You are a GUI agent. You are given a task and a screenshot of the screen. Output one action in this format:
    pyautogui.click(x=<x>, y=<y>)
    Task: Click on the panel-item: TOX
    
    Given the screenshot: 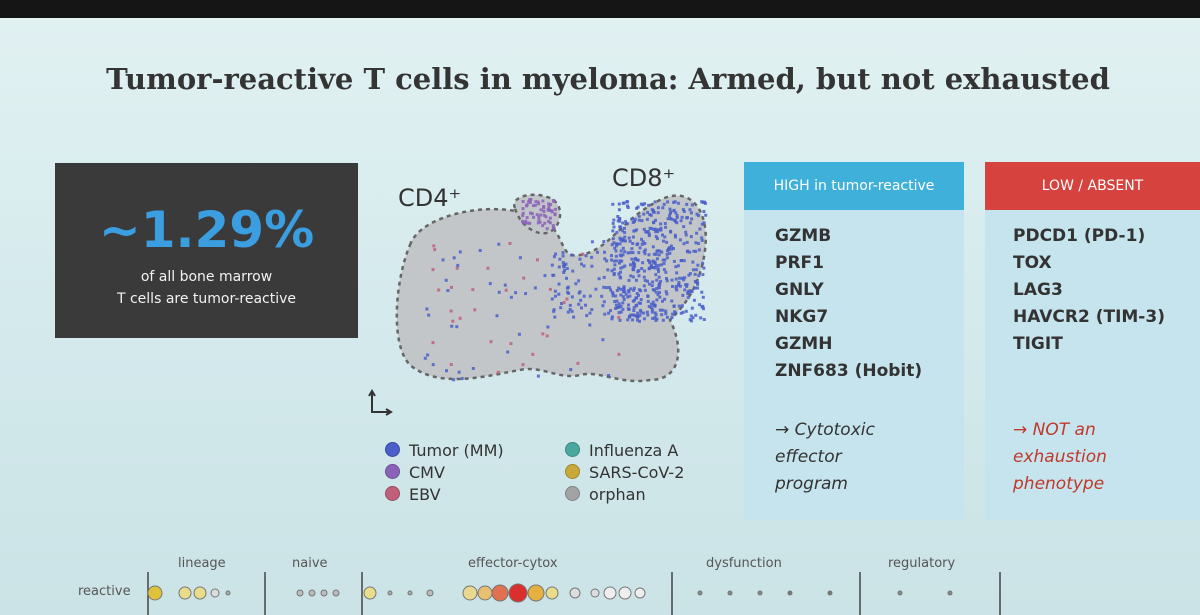 What is the action you would take?
    pyautogui.click(x=1032, y=263)
    